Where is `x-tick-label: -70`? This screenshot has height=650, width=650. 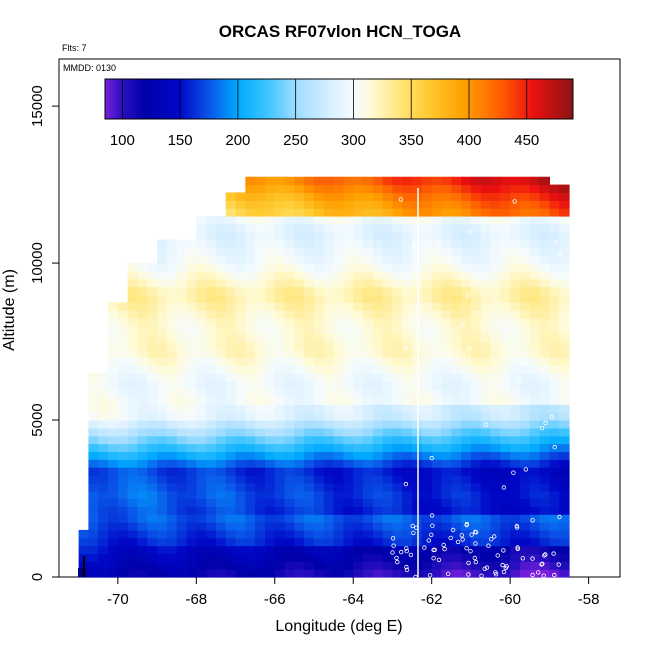
x-tick-label: -70 is located at coordinates (118, 599).